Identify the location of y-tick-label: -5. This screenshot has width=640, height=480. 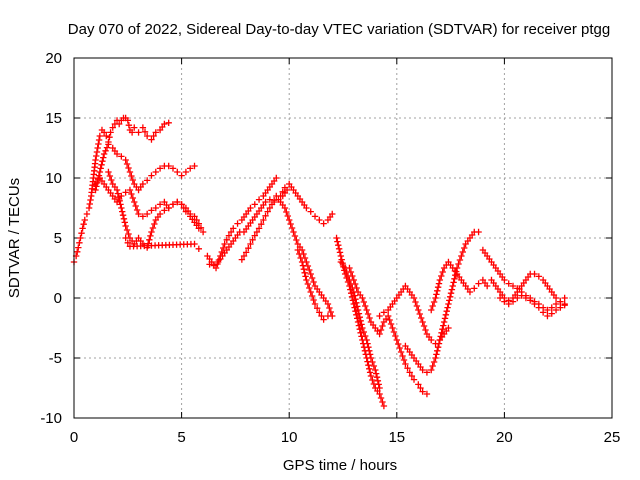
(55, 358).